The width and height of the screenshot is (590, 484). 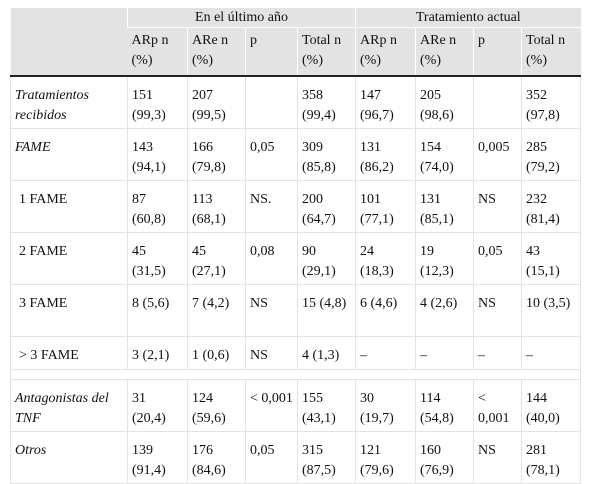 What do you see at coordinates (444, 457) in the screenshot?
I see `table-cell: 160 (76,9)` at bounding box center [444, 457].